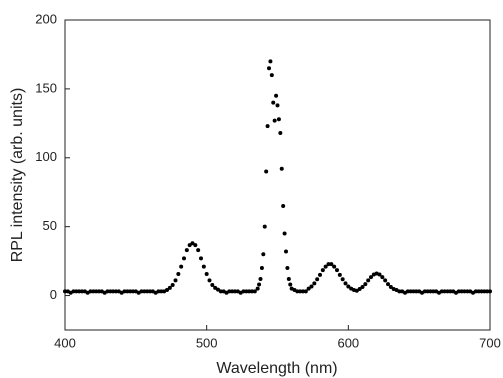 The height and width of the screenshot is (378, 503). I want to click on x-axis-label: Wavelength (nm), so click(276, 368).